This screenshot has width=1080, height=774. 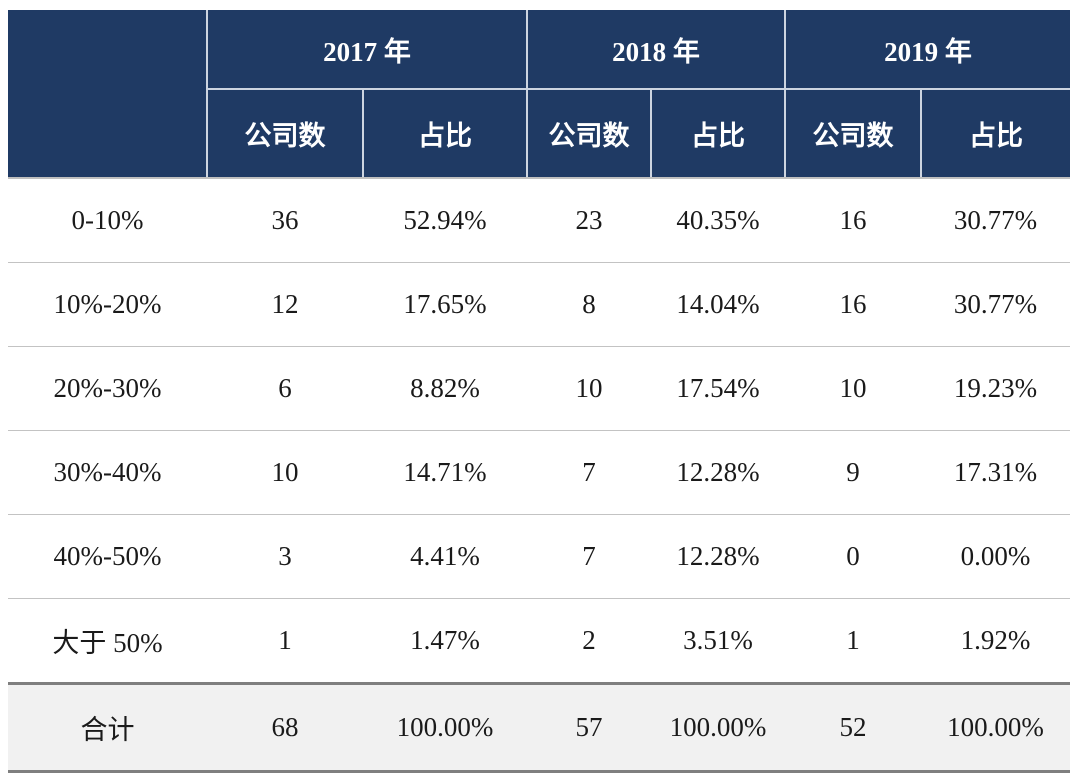 I want to click on cell-value: 17.54%, so click(x=718, y=388).